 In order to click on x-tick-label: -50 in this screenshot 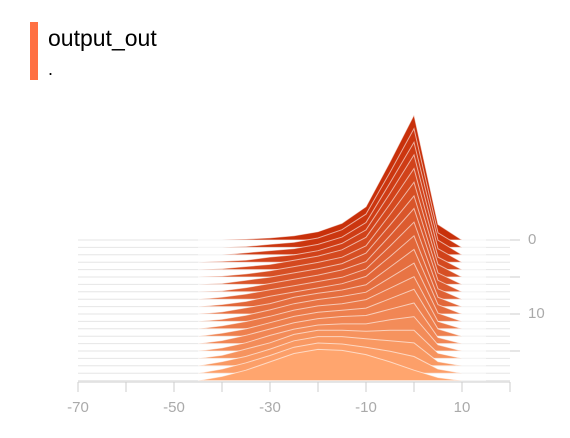, I will do `click(174, 407)`.